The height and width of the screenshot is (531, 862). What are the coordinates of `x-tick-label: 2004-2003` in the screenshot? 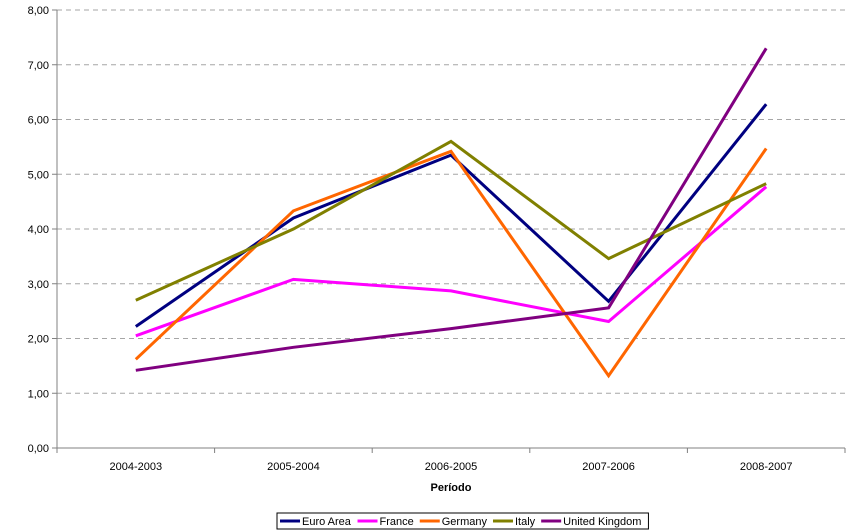 It's located at (135, 467).